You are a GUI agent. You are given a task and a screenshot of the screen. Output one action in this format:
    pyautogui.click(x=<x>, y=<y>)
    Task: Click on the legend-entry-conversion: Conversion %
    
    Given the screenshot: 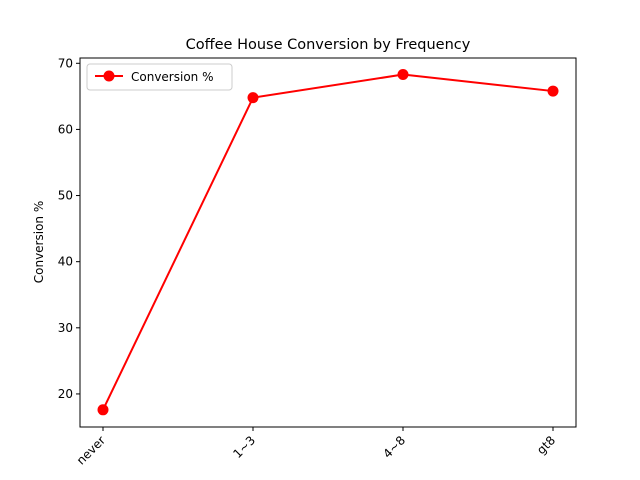 What is the action you would take?
    pyautogui.click(x=172, y=77)
    